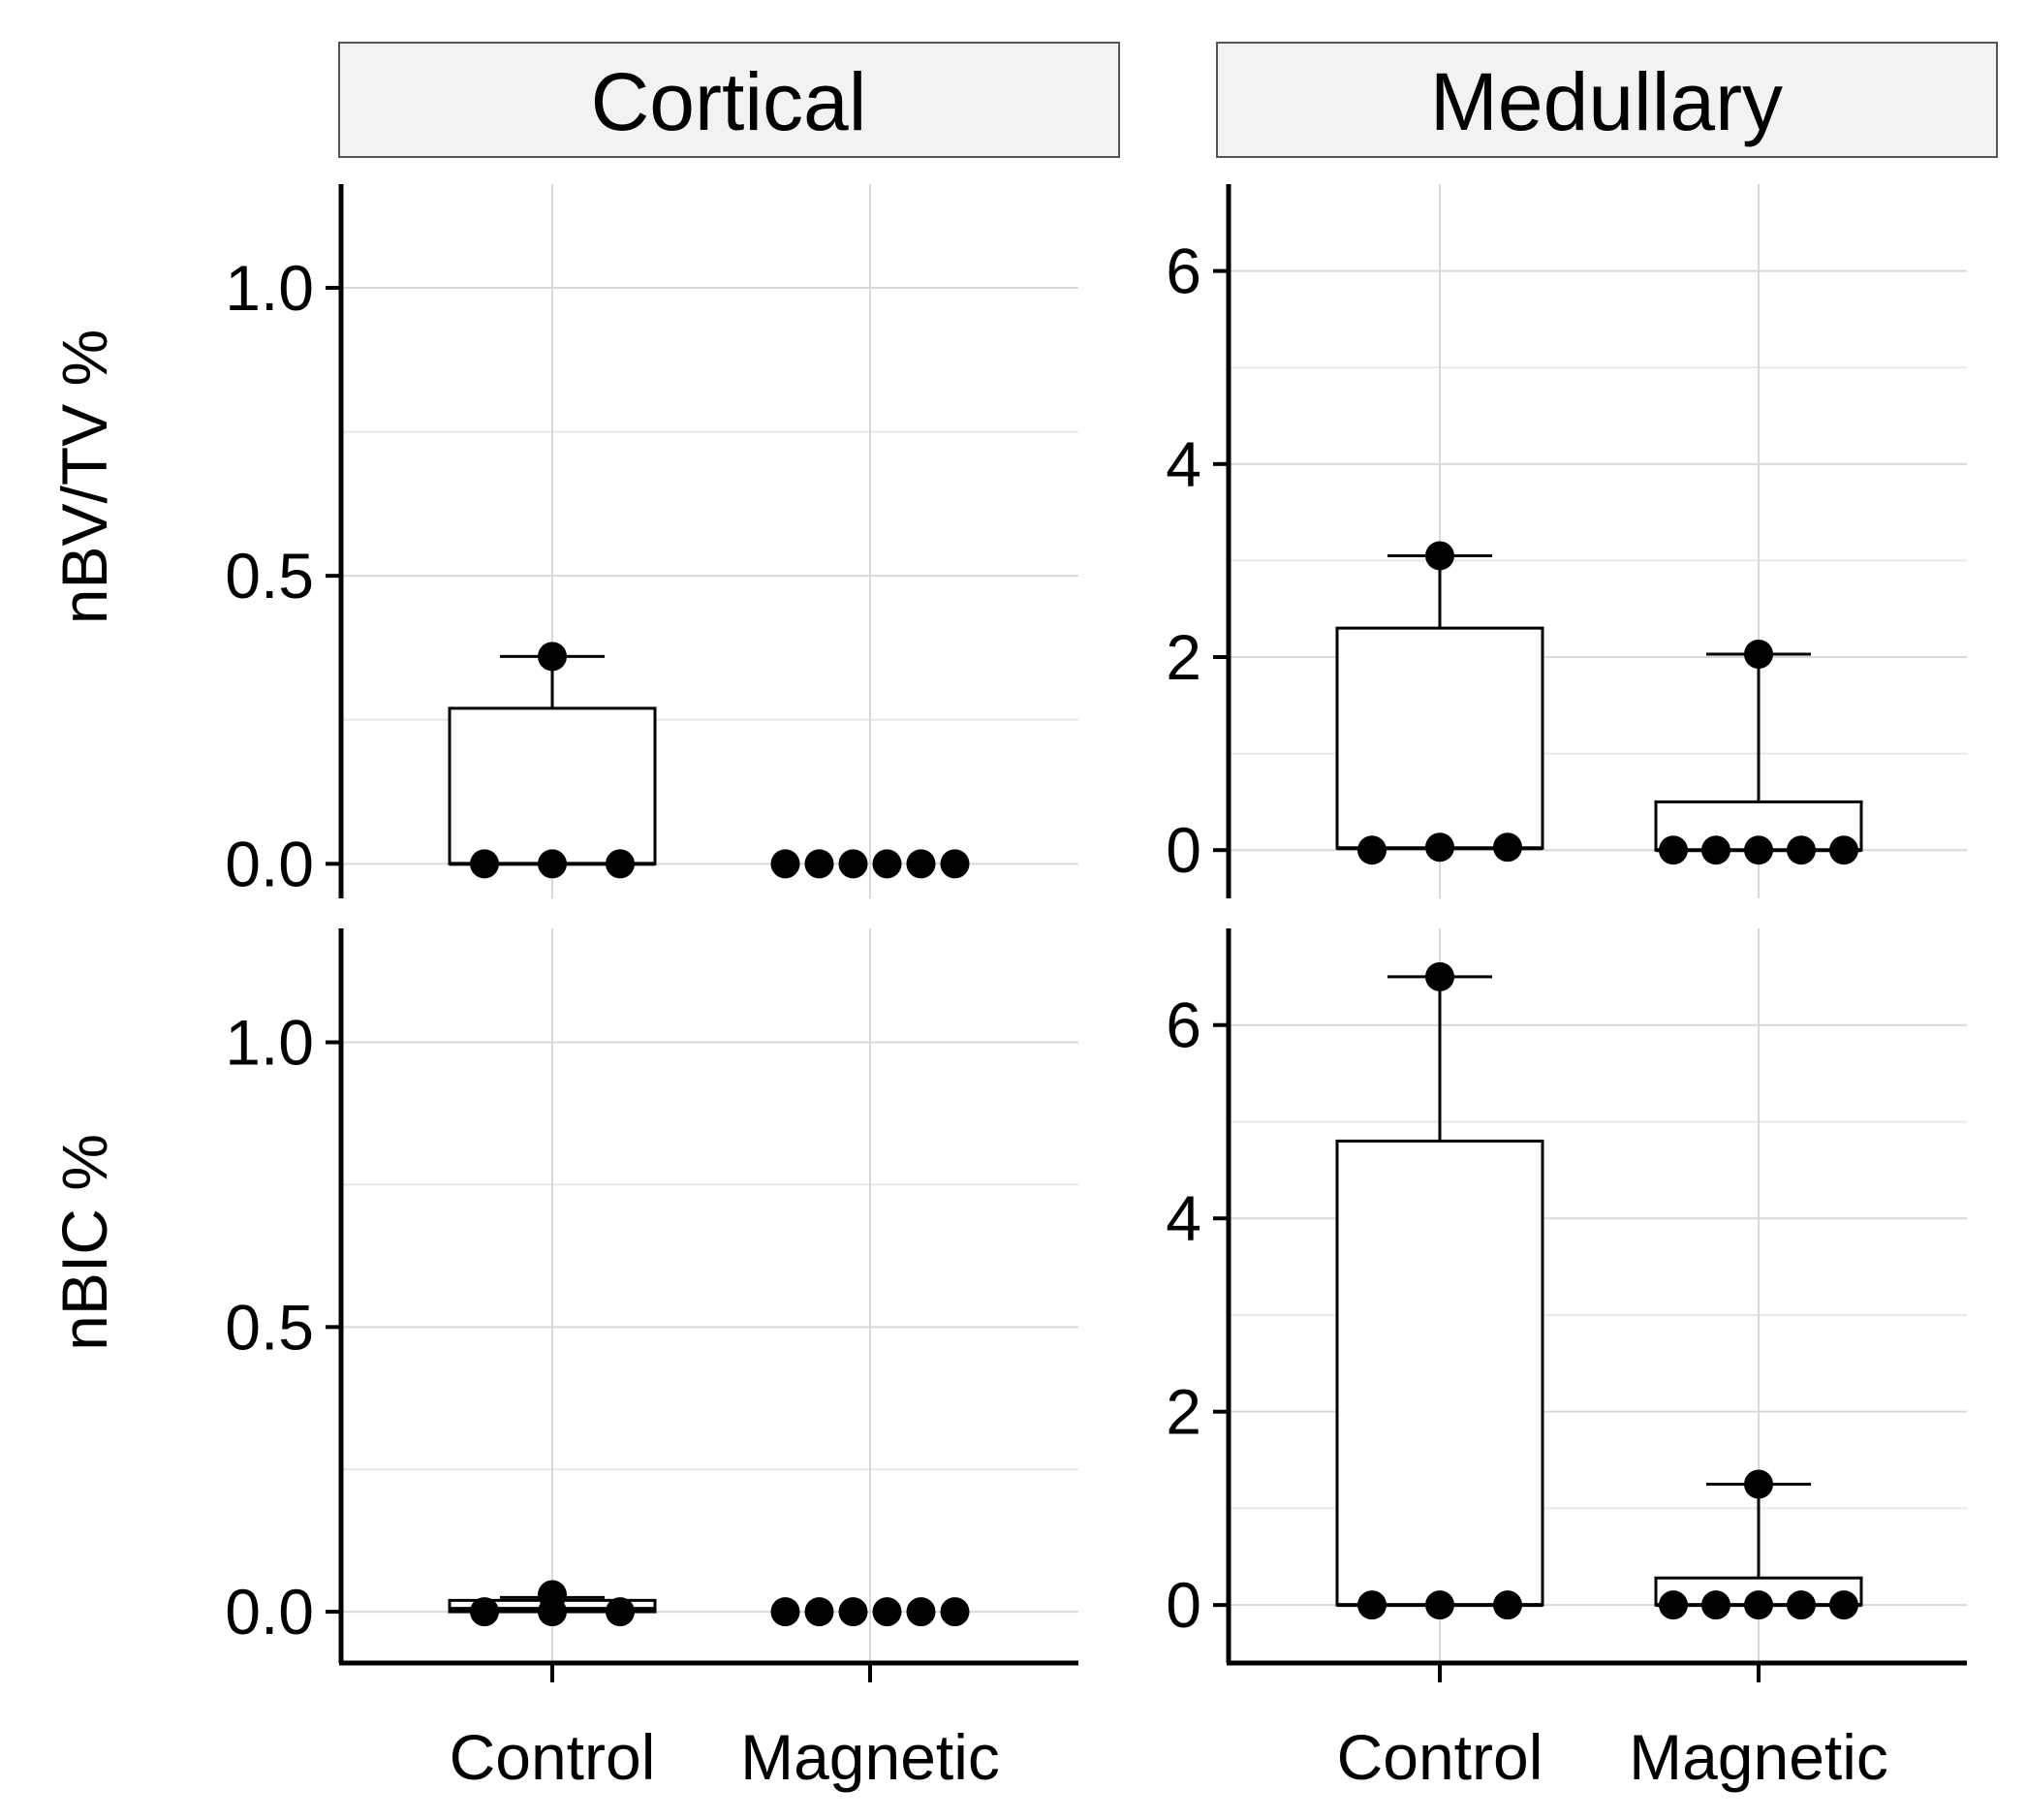  What do you see at coordinates (1758, 1757) in the screenshot?
I see `x-label-medullary-magnetic: Magnetic` at bounding box center [1758, 1757].